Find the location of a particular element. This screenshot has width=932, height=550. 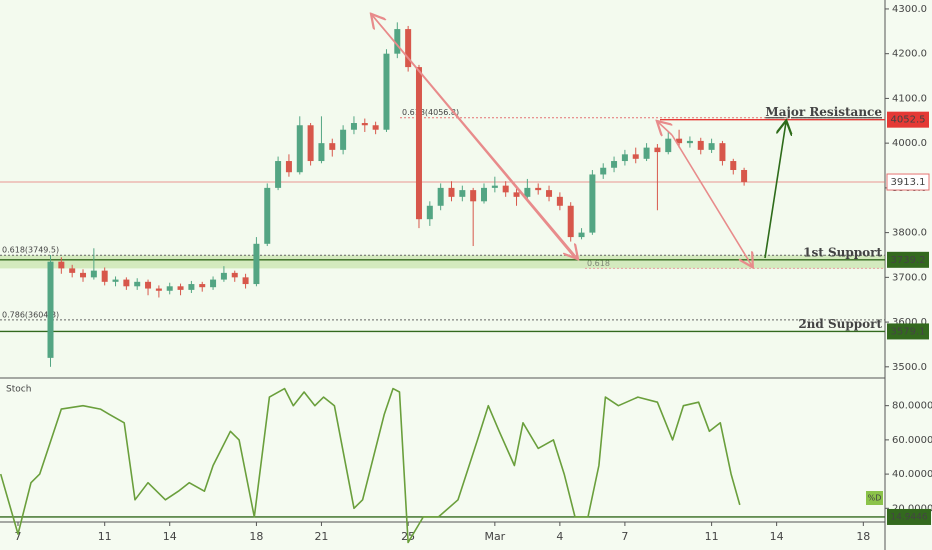

y-tick-label: 4200.0 is located at coordinates (909, 54).